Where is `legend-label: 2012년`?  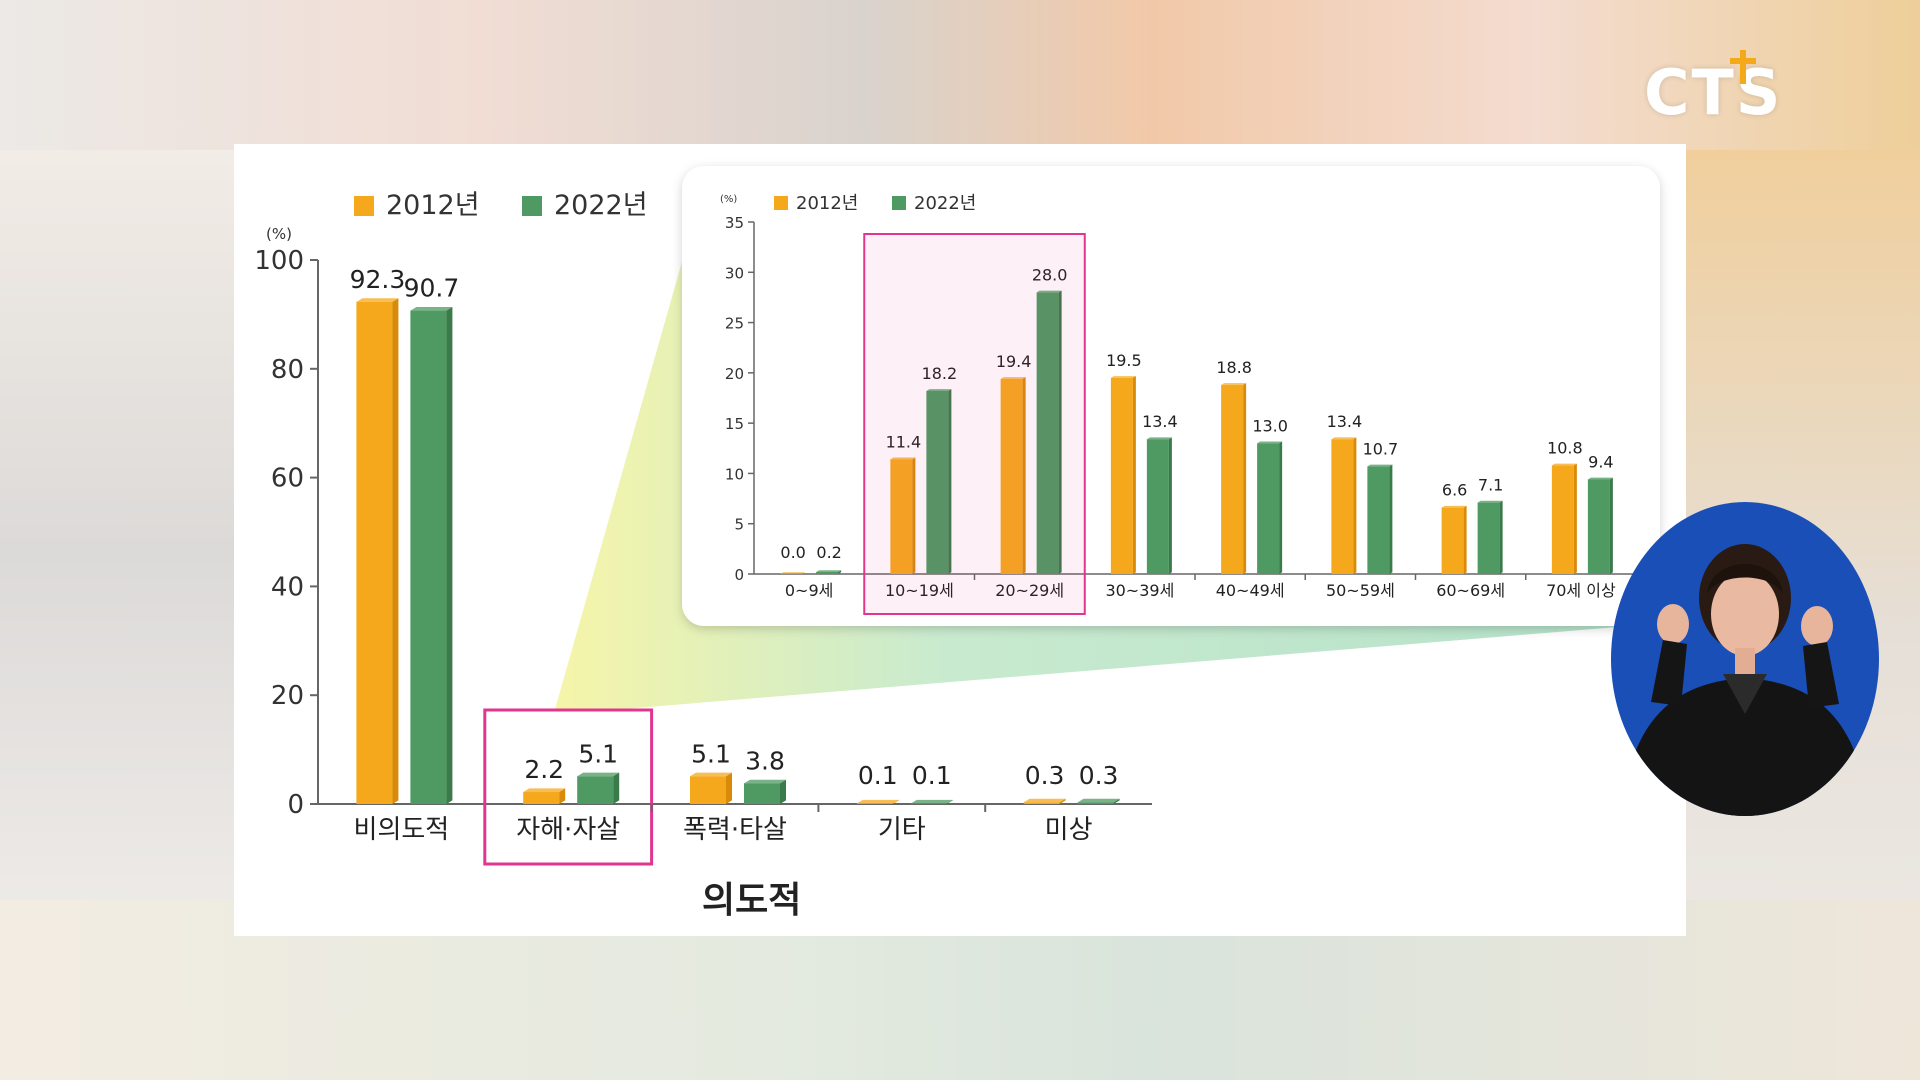
legend-label: 2012년 is located at coordinates (433, 205).